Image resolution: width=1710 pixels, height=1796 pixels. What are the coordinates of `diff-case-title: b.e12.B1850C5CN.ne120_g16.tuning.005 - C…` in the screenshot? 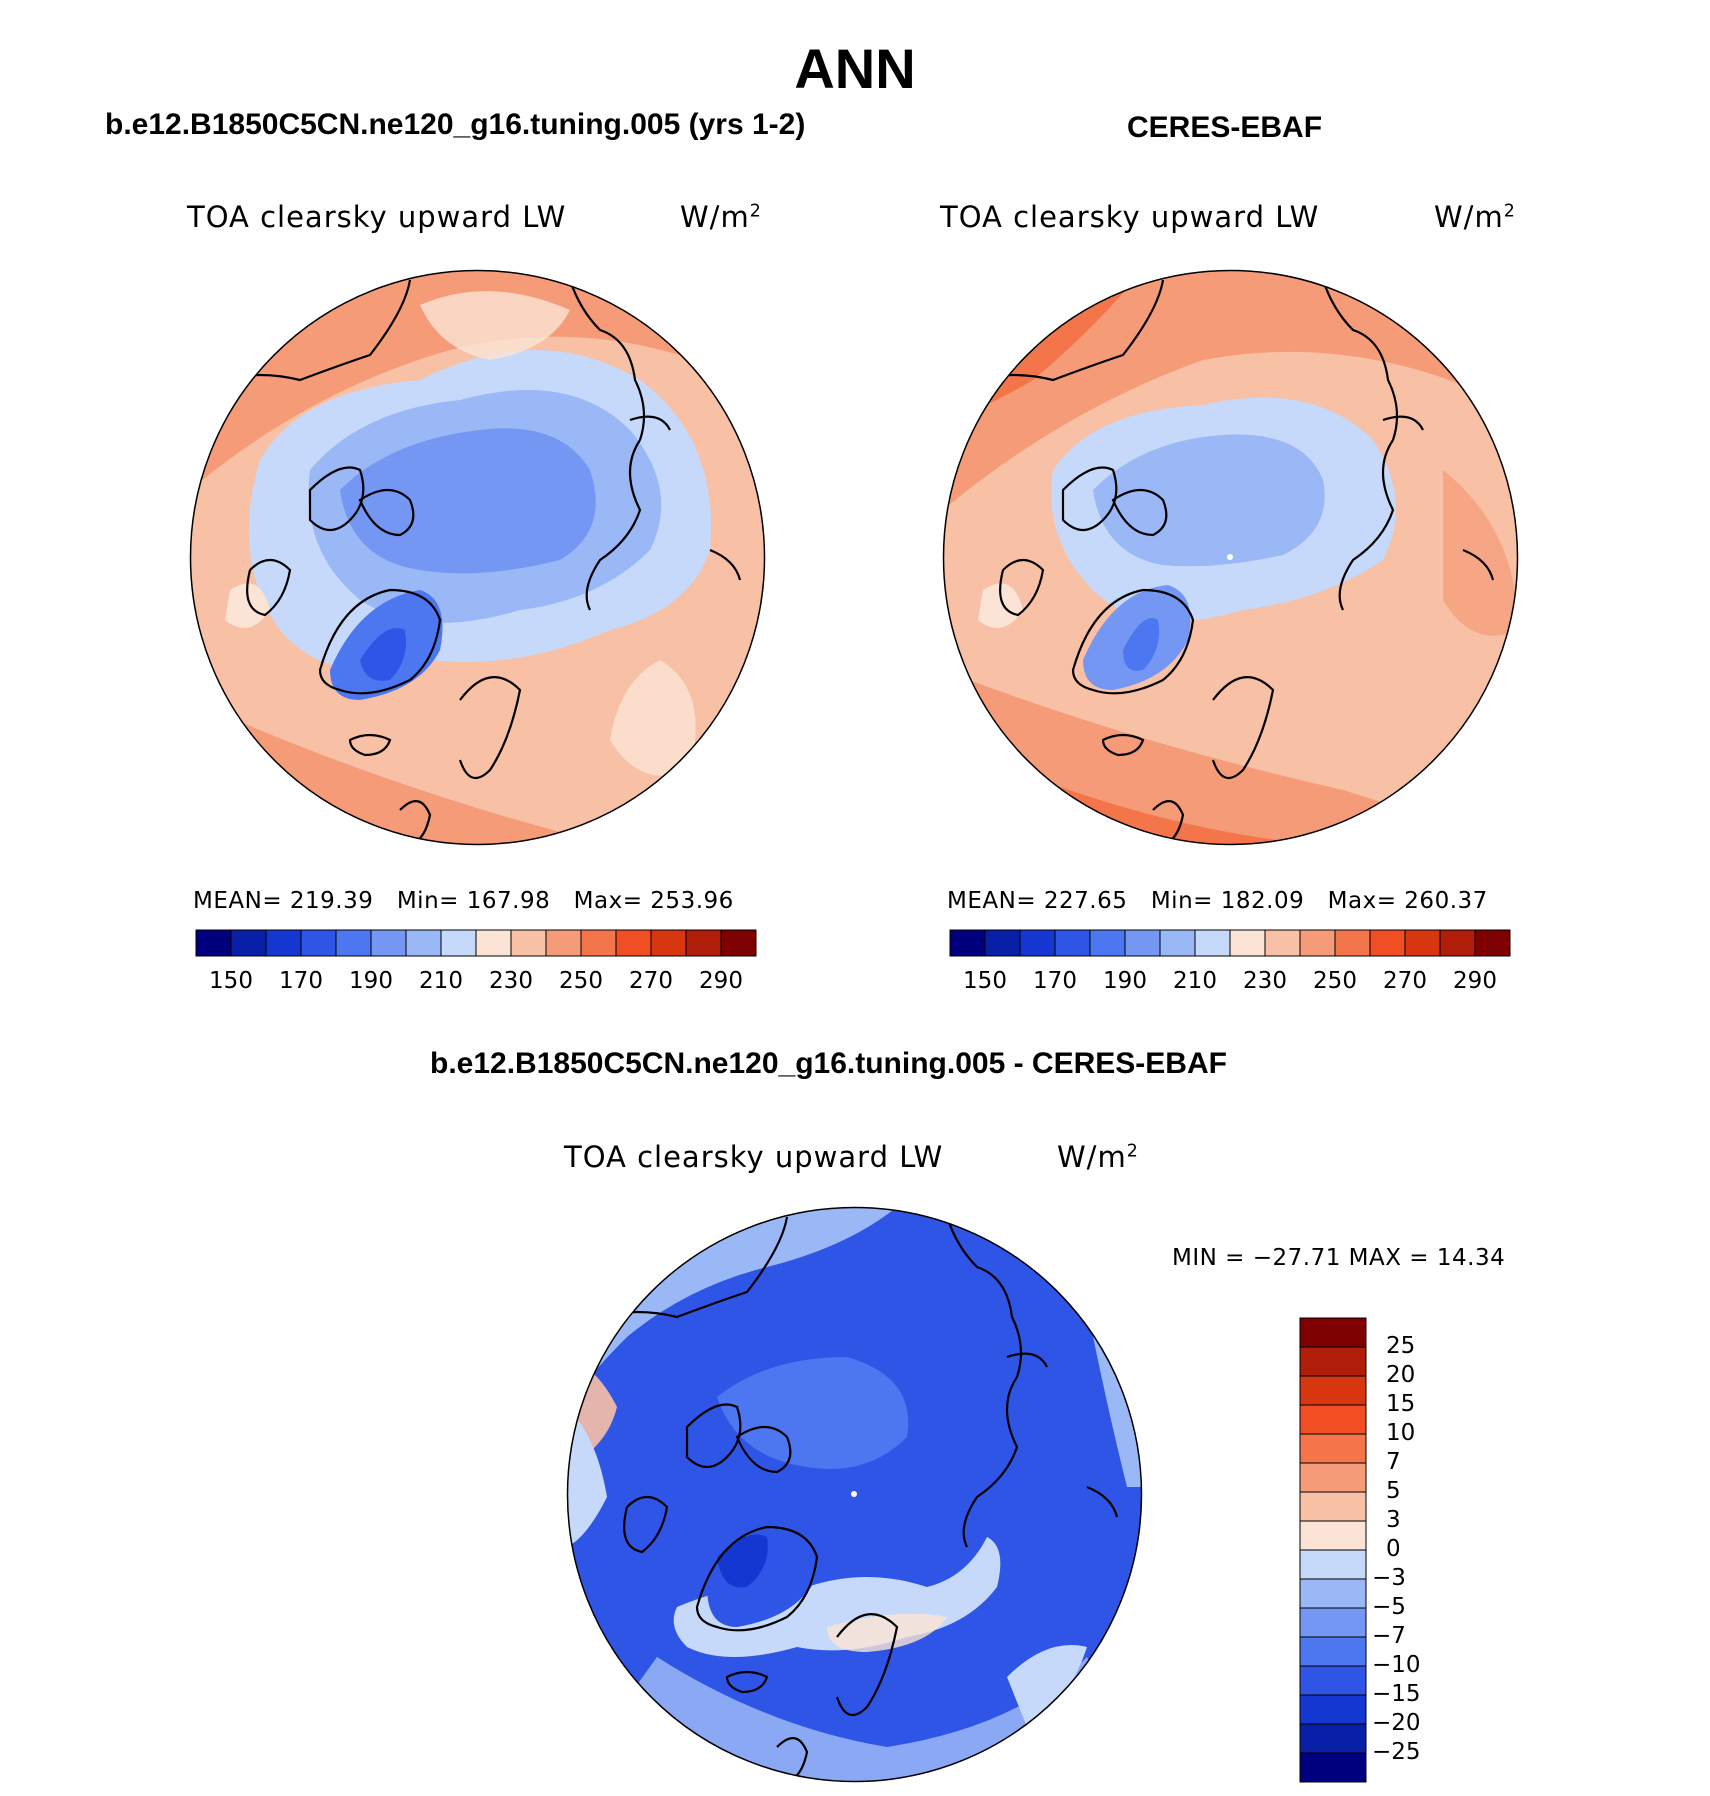 It's located at (828, 1063).